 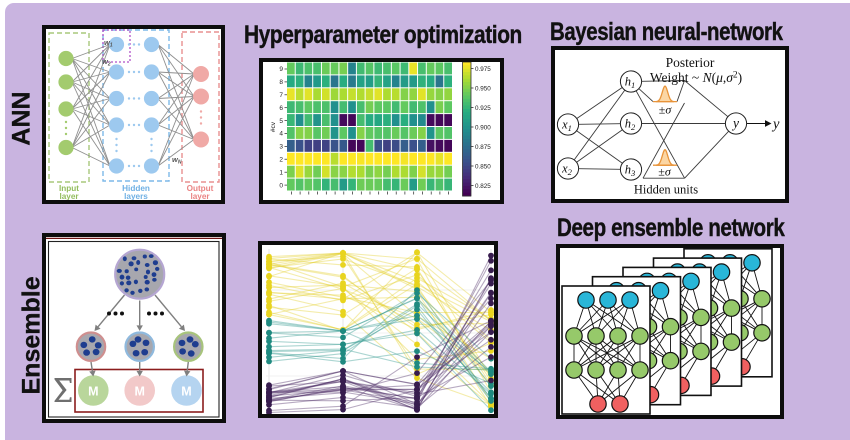 What do you see at coordinates (483, 166) in the screenshot?
I see `svg-text: 0.850` at bounding box center [483, 166].